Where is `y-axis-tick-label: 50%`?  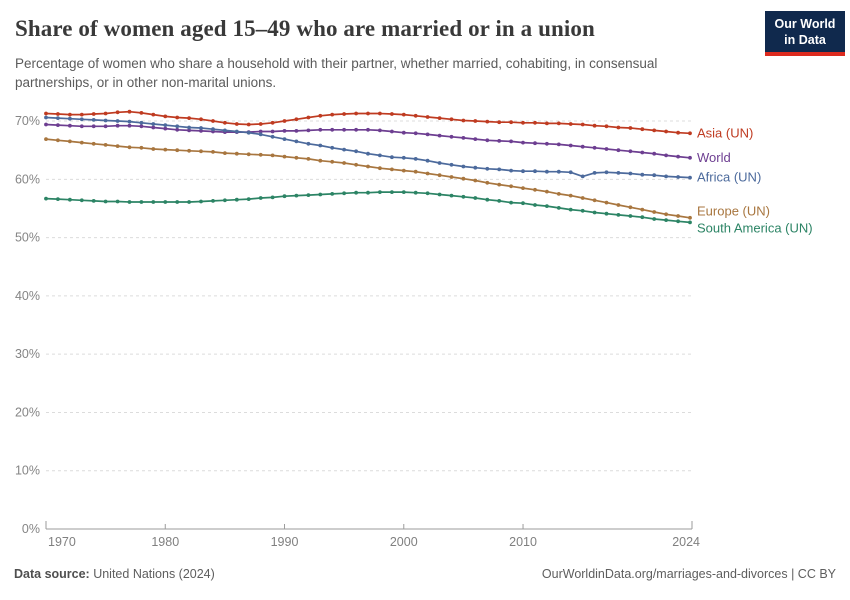 y-axis-tick-label: 50% is located at coordinates (27, 238).